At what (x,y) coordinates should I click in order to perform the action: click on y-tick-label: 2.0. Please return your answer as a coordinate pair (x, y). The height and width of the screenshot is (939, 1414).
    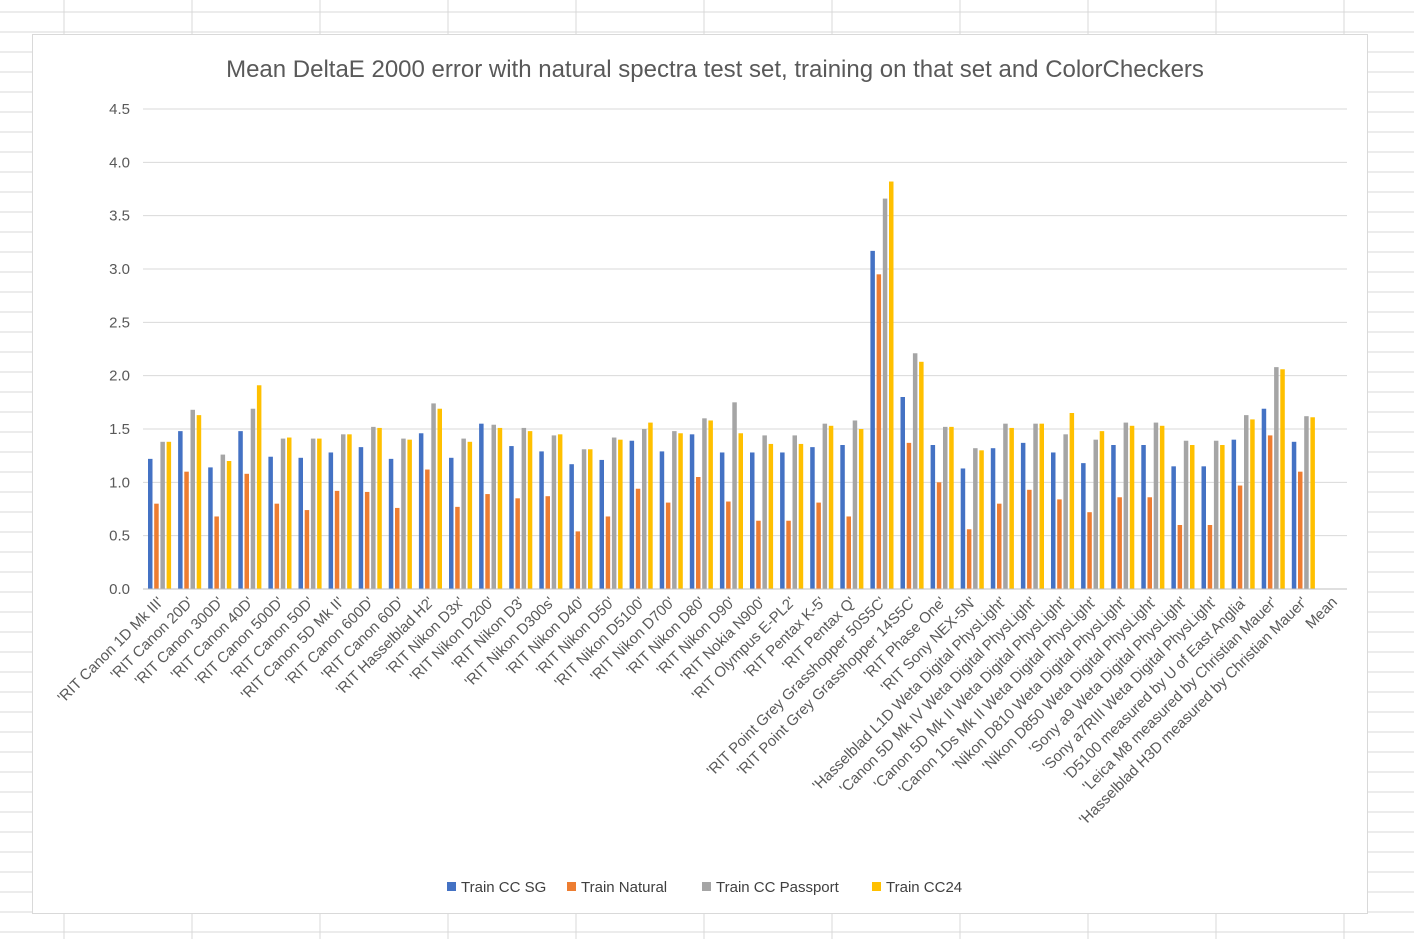
    Looking at the image, I should click on (119, 376).